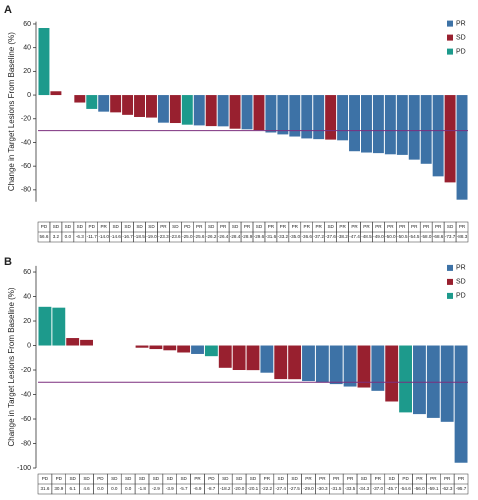 The image size is (478, 500). I want to click on value-label: 6.1, so click(72, 488).